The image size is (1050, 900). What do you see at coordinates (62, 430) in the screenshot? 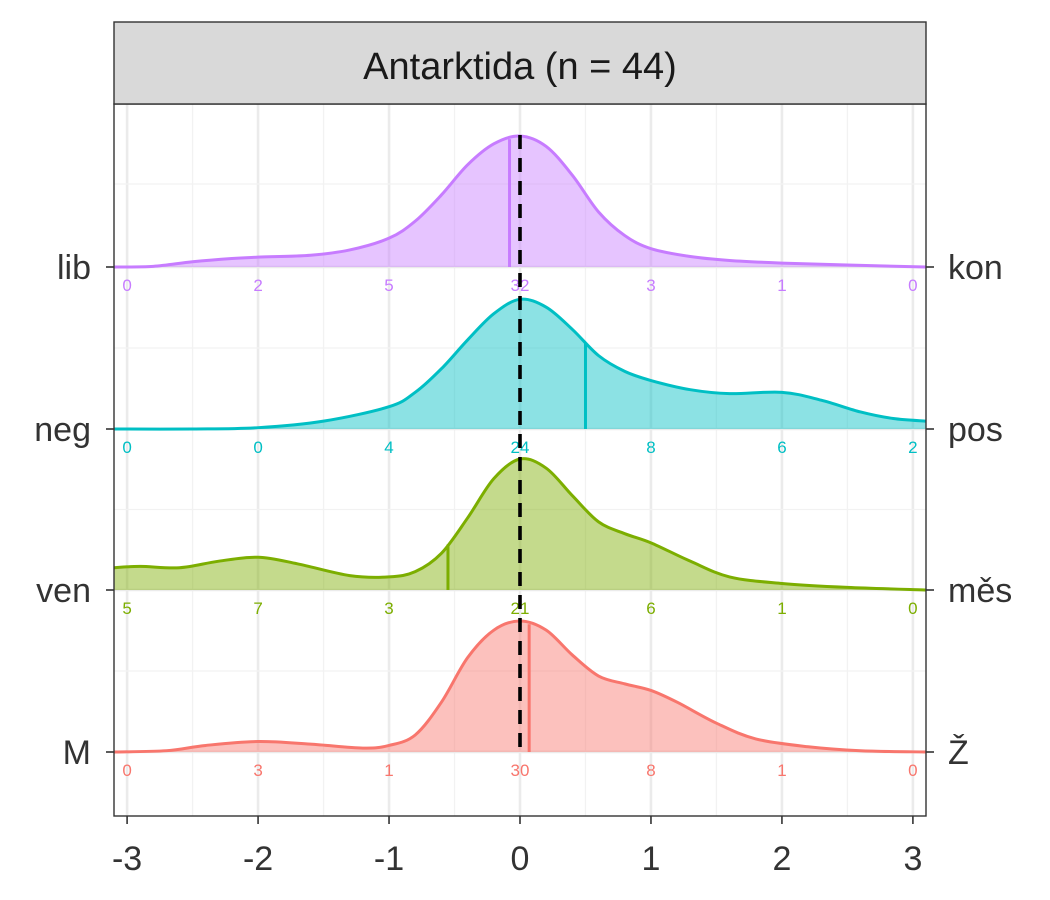
I see `y-label-left: neg` at bounding box center [62, 430].